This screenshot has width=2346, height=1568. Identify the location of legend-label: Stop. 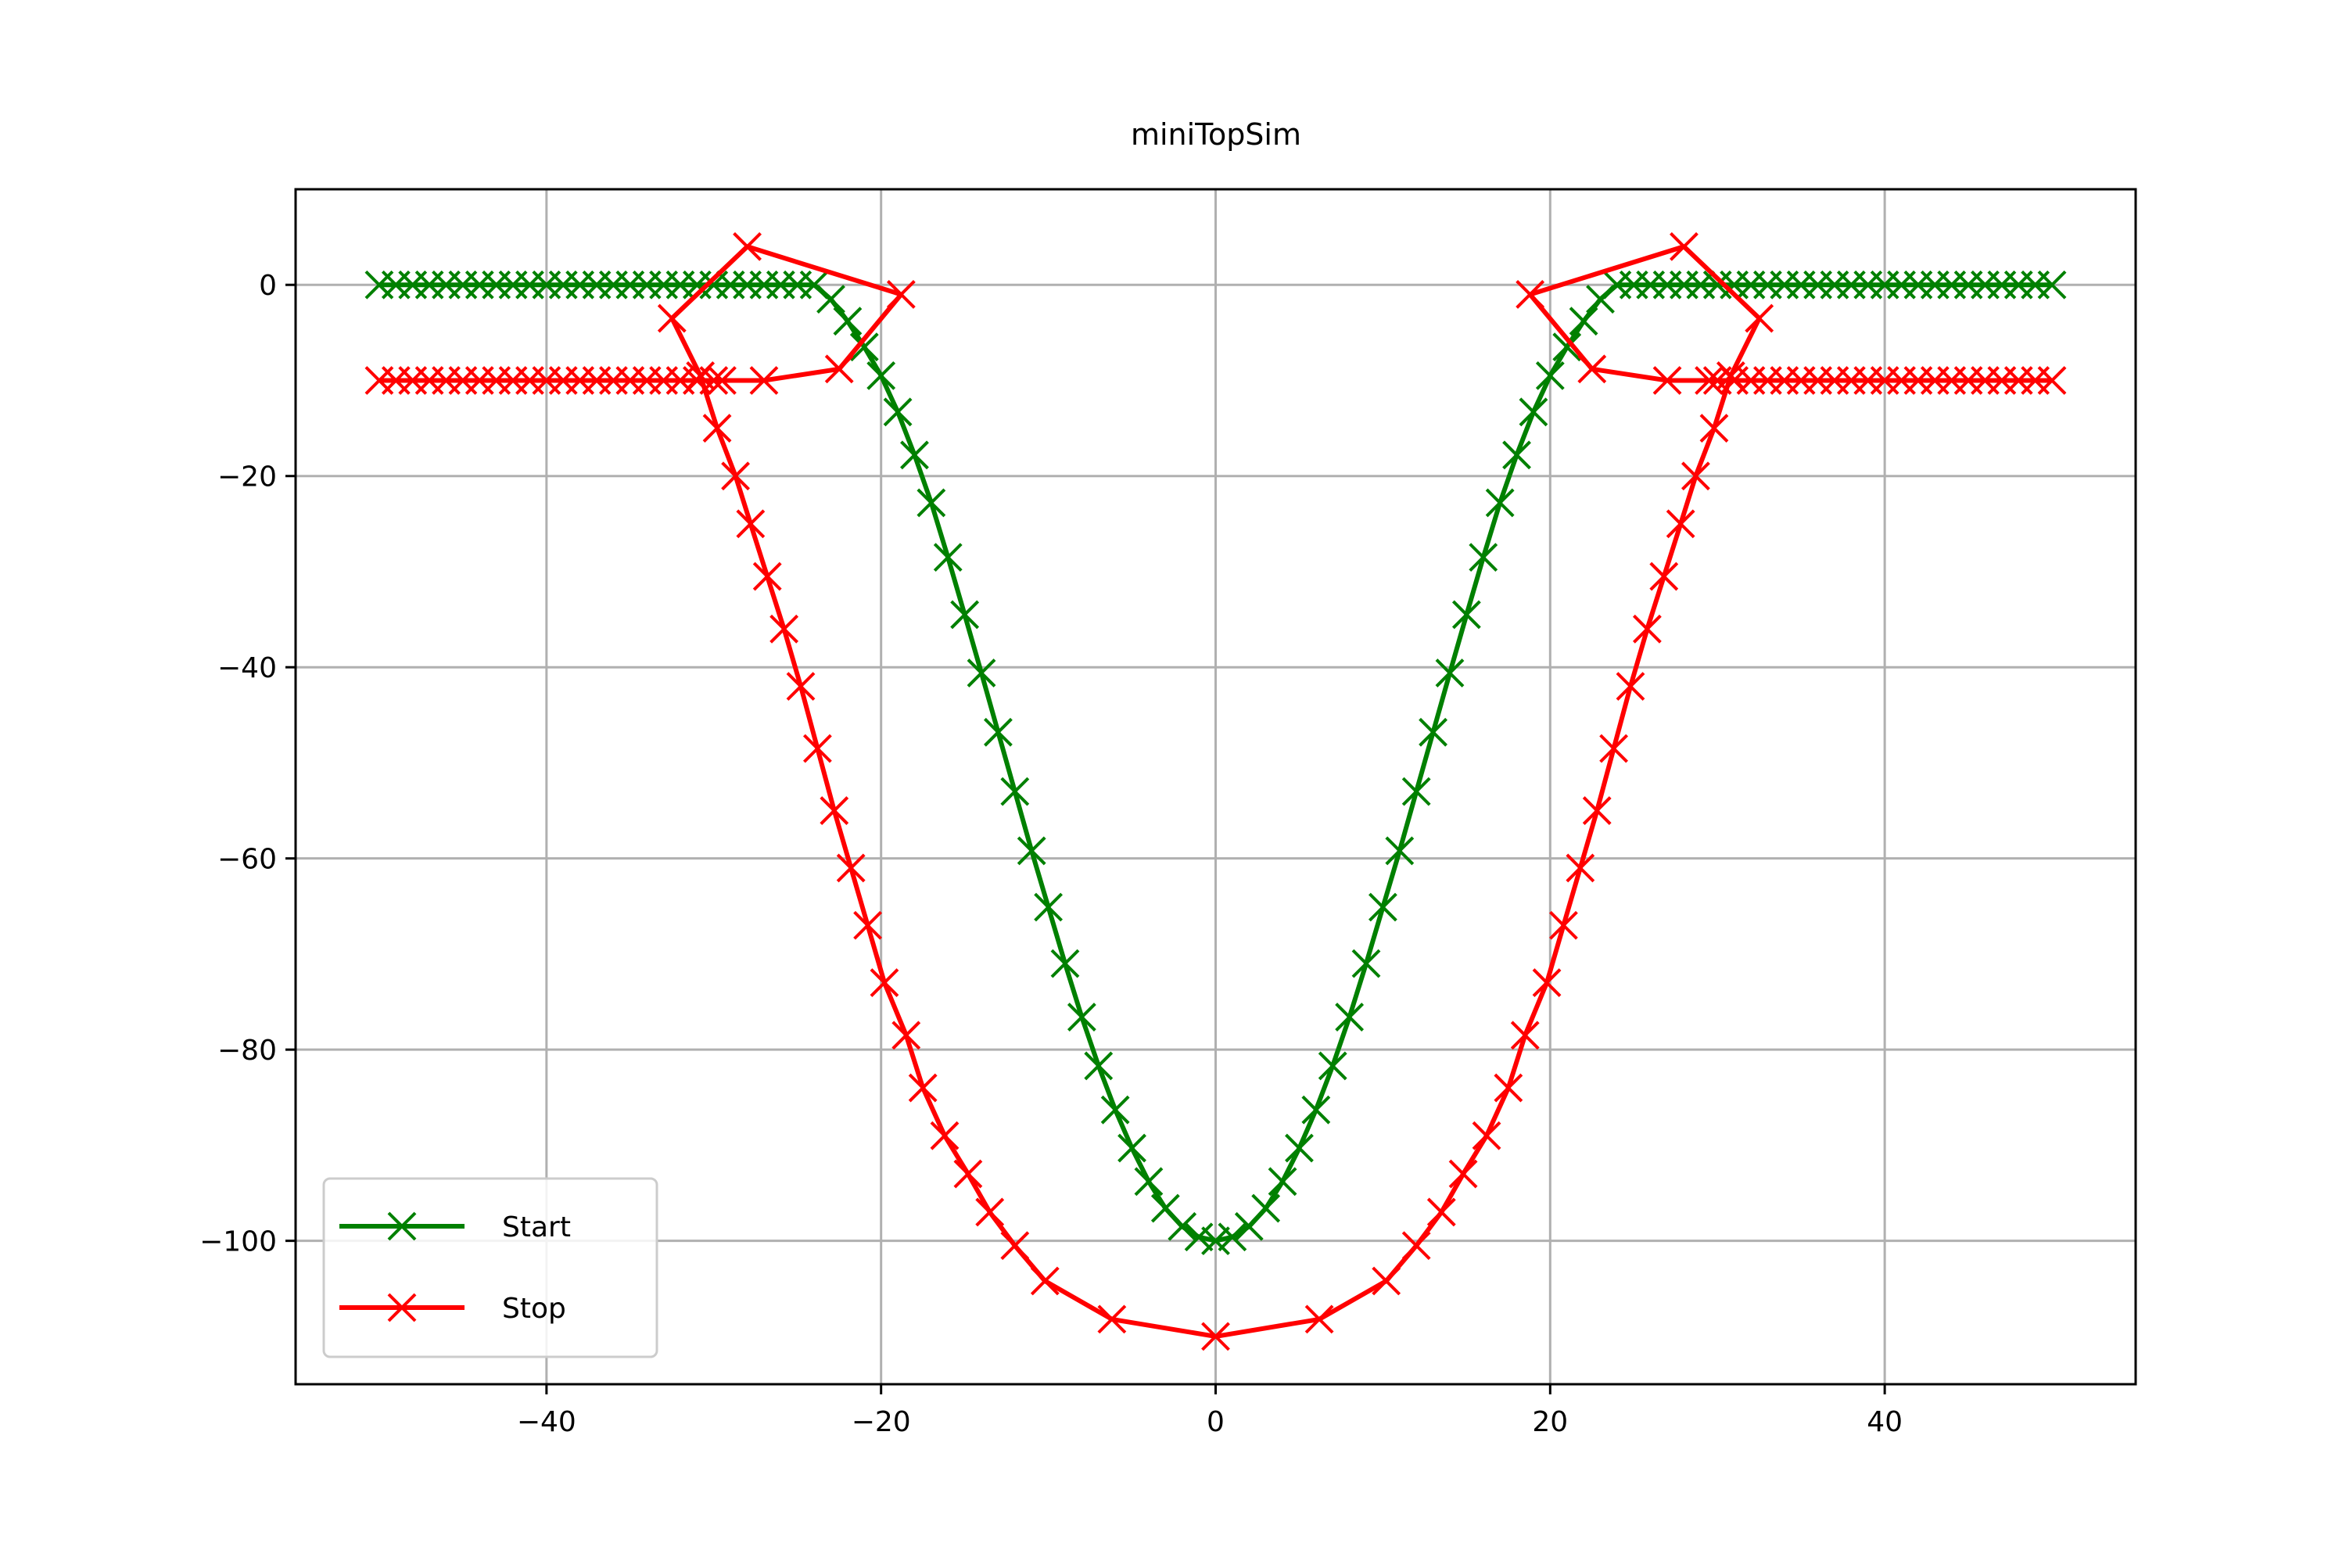
(534, 1309).